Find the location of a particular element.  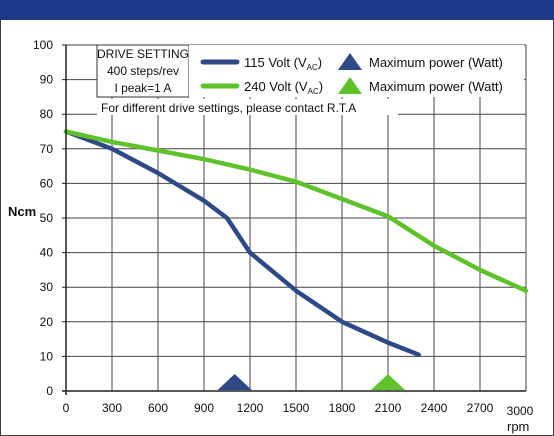

x-tick-label-1800: 1800 is located at coordinates (342, 408).